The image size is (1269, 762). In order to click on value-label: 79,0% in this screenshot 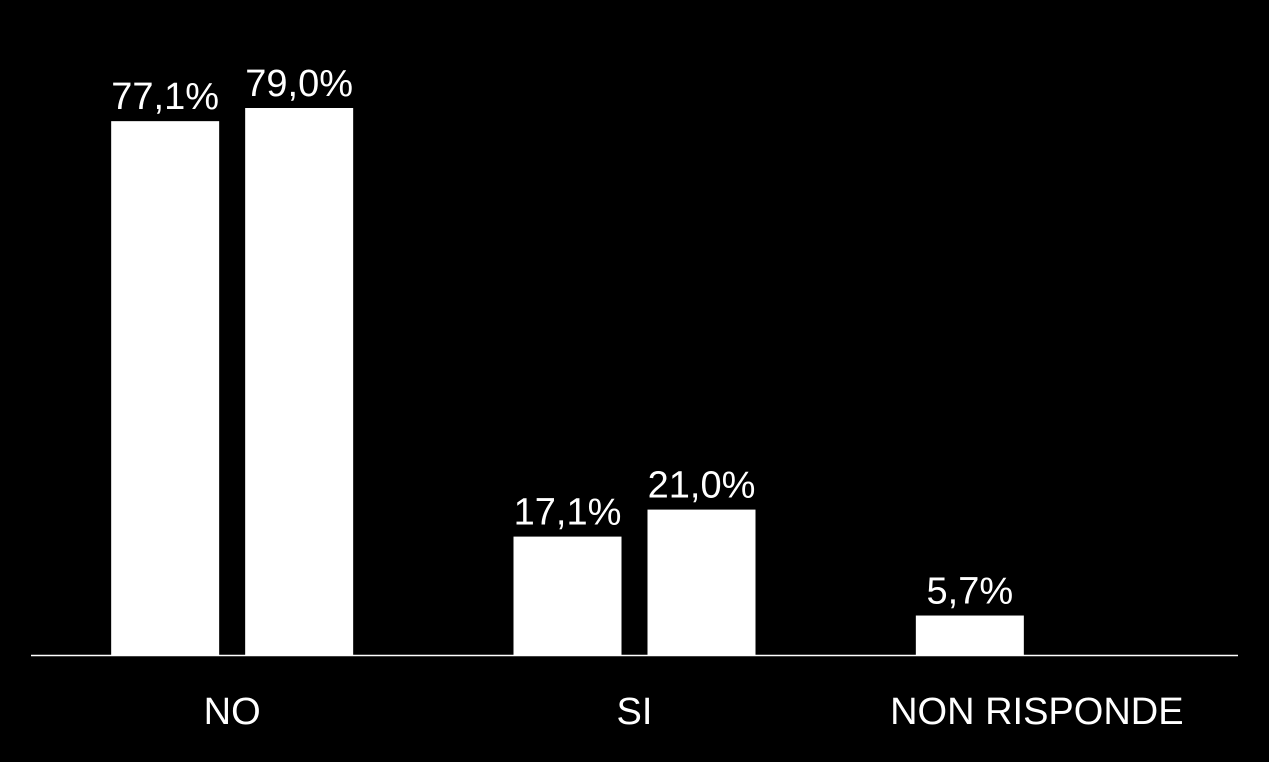, I will do `click(299, 84)`.